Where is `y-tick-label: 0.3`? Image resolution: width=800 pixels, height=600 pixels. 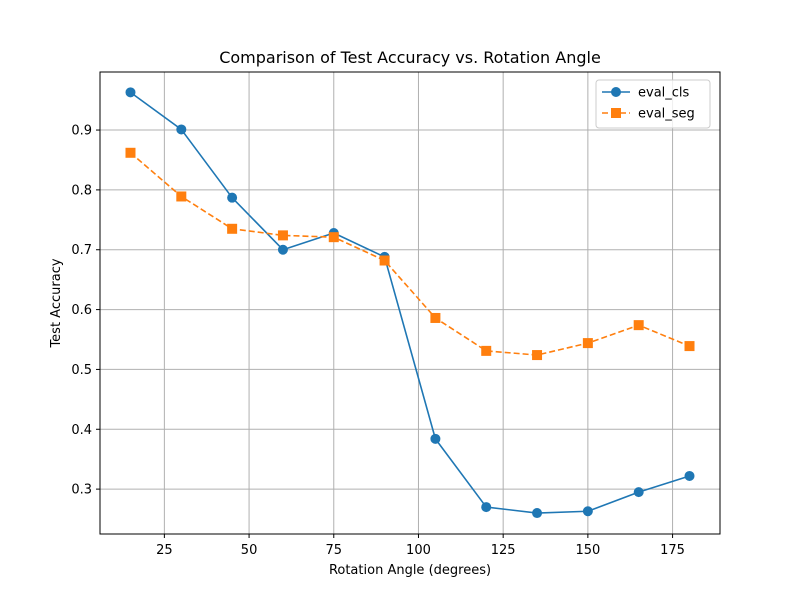 y-tick-label: 0.3 is located at coordinates (81, 490).